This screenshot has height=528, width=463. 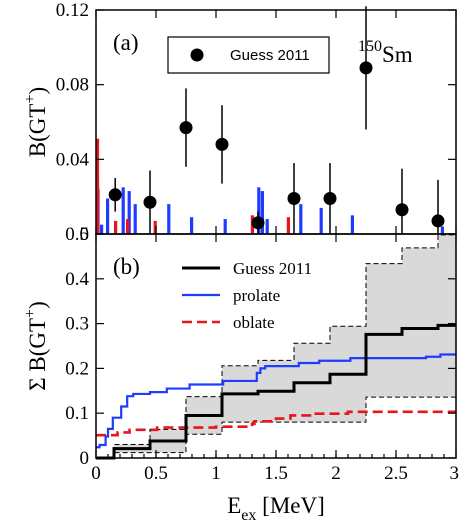 What do you see at coordinates (269, 186) in the screenshot?
I see `panel-a-sticks` at bounding box center [269, 186].